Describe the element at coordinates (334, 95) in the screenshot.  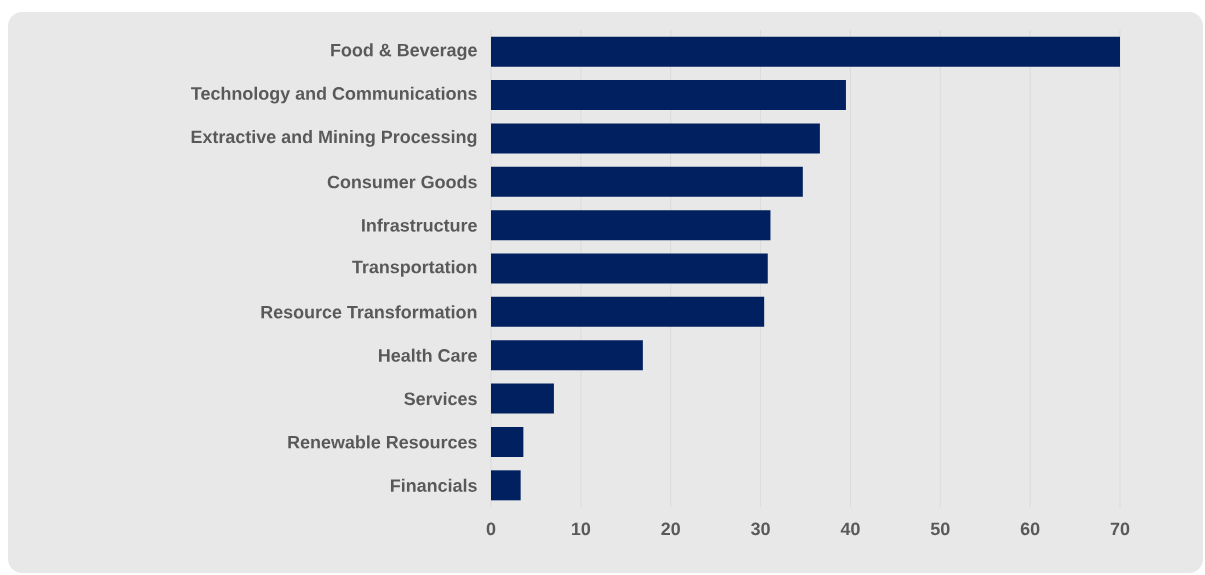
I see `y-tick-label: Technology and Communications` at that location.